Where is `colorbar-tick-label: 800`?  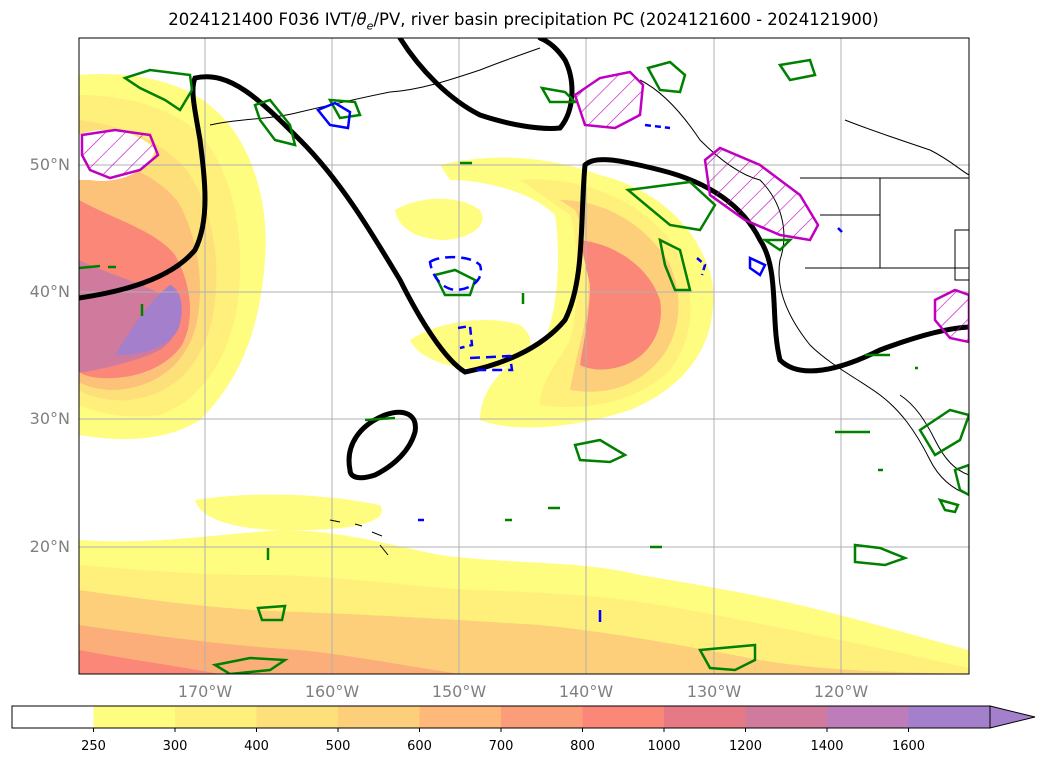 colorbar-tick-label: 800 is located at coordinates (582, 746).